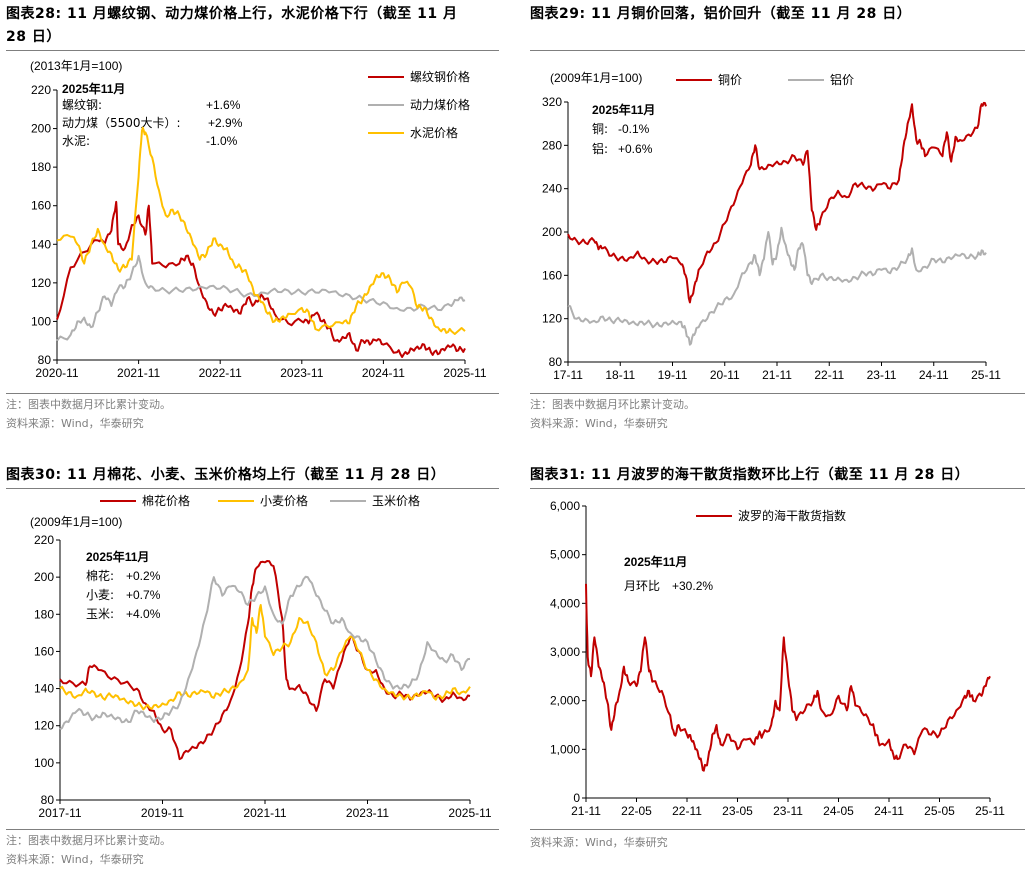 The height and width of the screenshot is (874, 1031). Describe the element at coordinates (145, 500) in the screenshot. I see `legend-item: 棉花价格` at that location.